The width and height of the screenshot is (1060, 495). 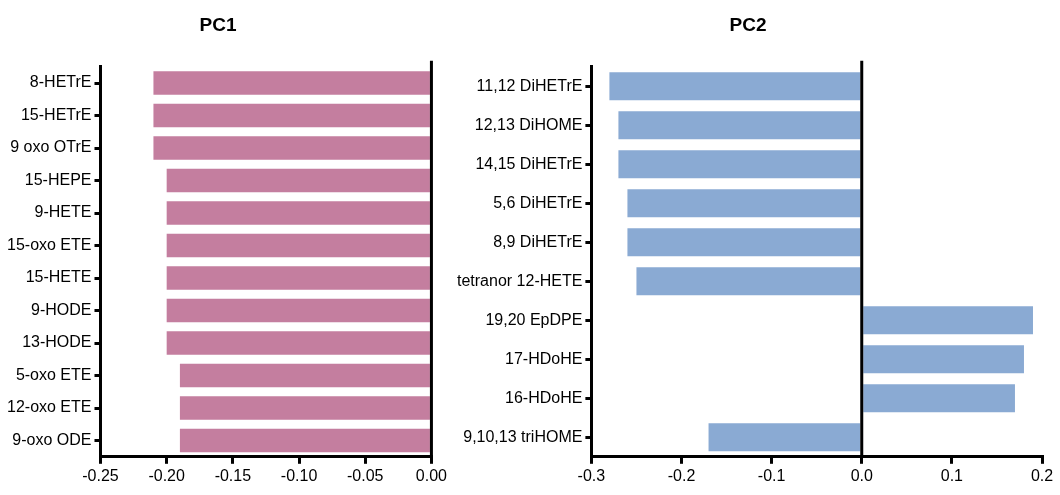 I want to click on y-tick-label: 9-HETE, so click(x=63, y=212).